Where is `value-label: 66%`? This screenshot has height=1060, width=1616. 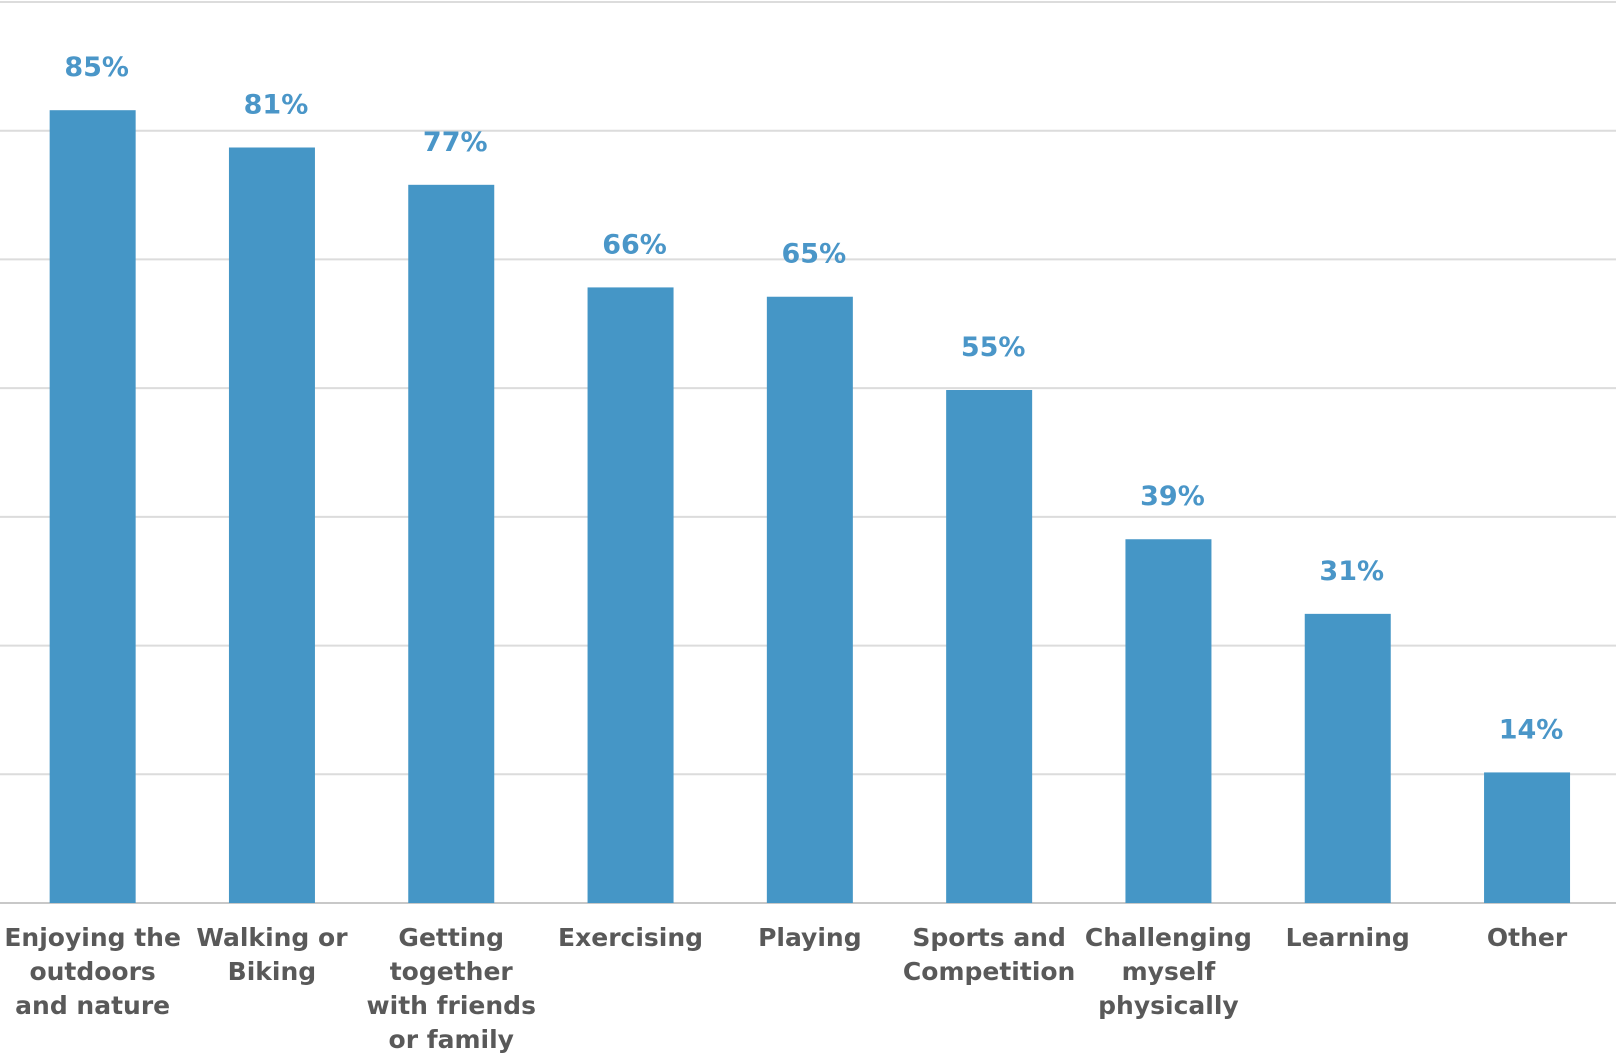 value-label: 66% is located at coordinates (634, 244).